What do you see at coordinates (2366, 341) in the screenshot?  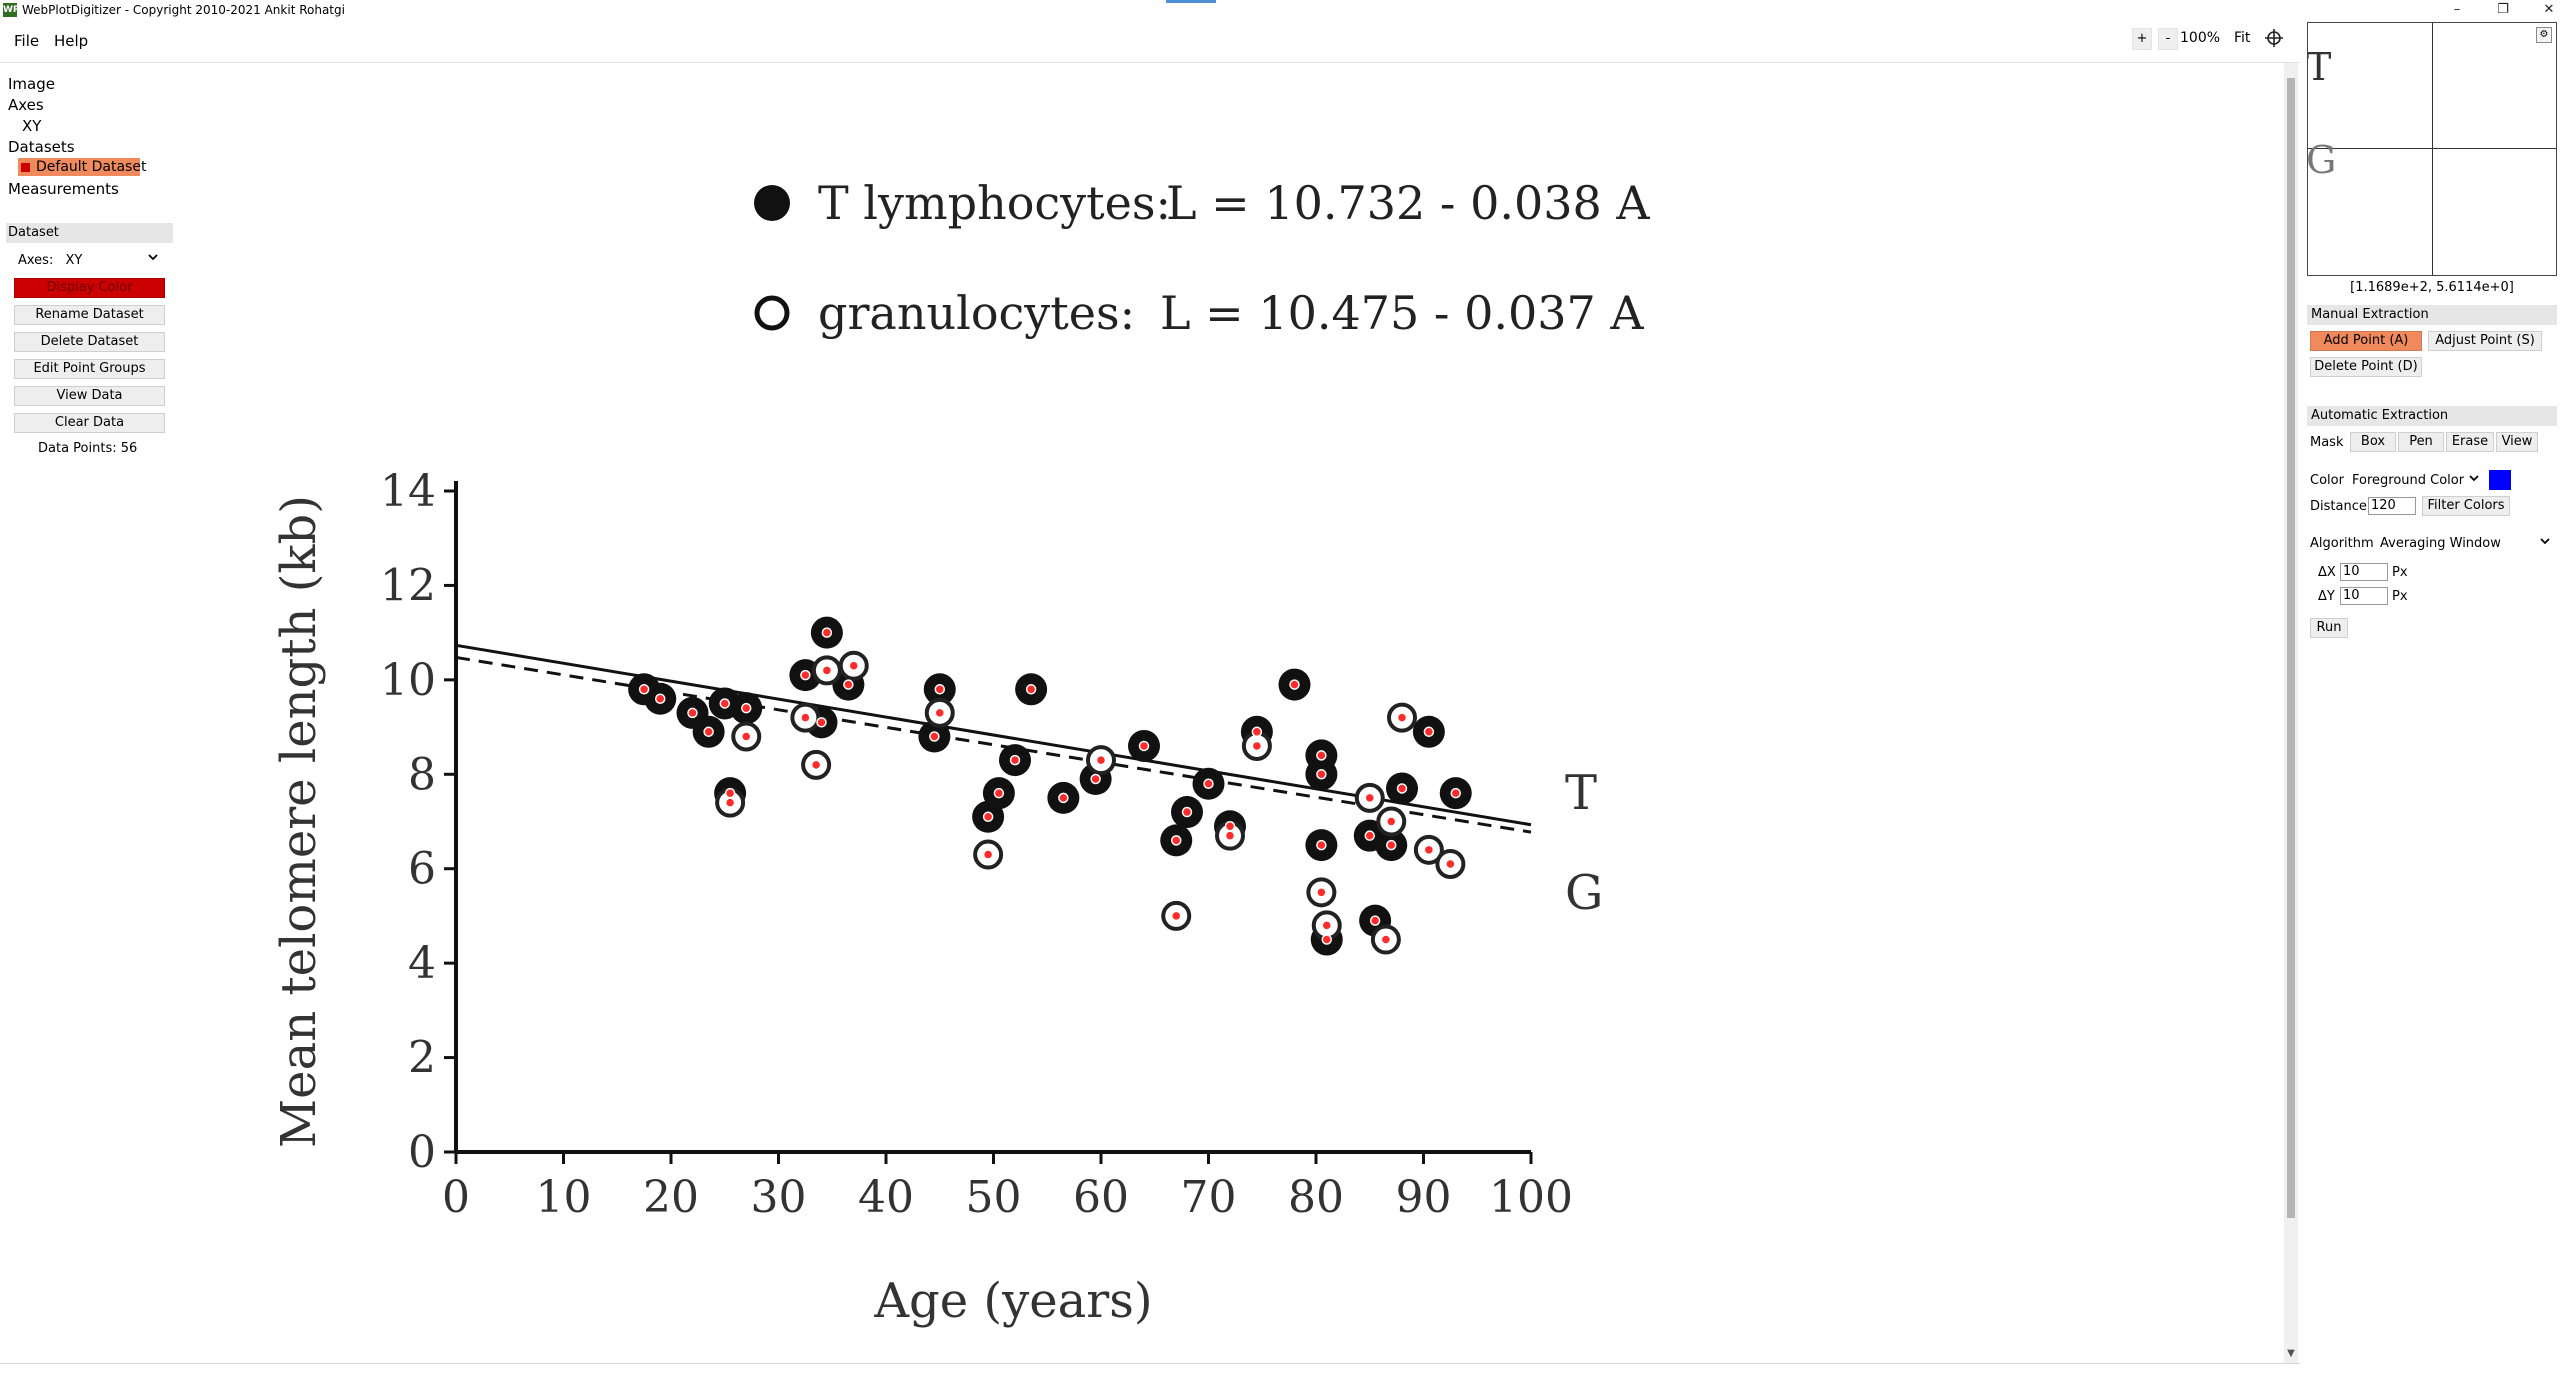 I see `add-point-button: Add Point (A)` at bounding box center [2366, 341].